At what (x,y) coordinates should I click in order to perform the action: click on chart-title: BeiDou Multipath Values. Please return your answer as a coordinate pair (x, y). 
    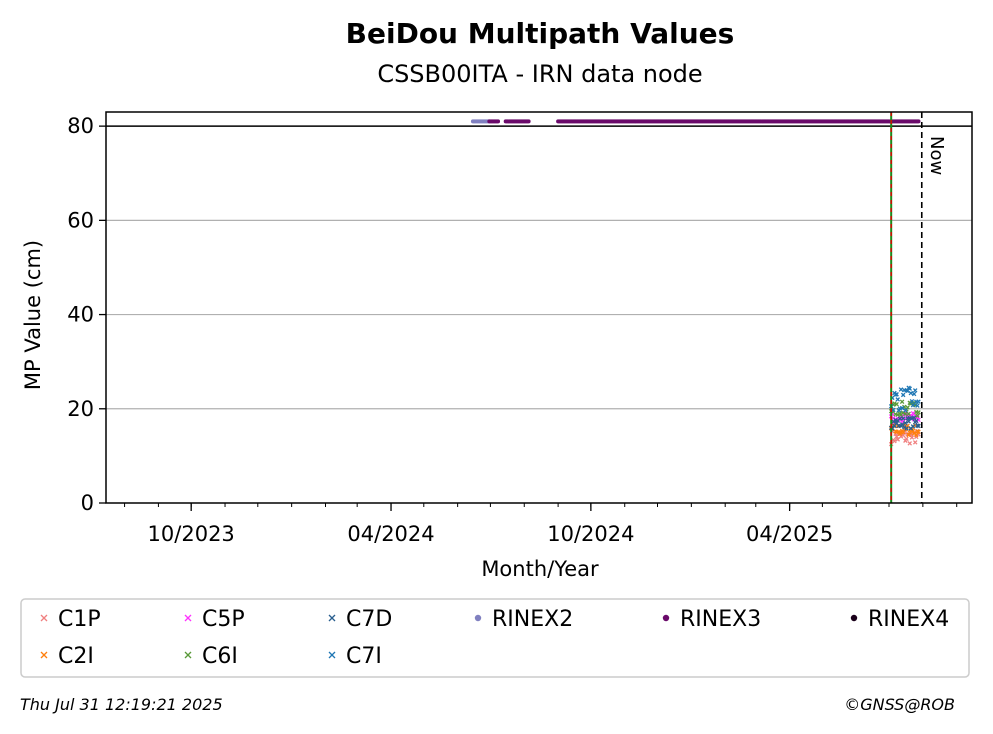
    Looking at the image, I should click on (540, 33).